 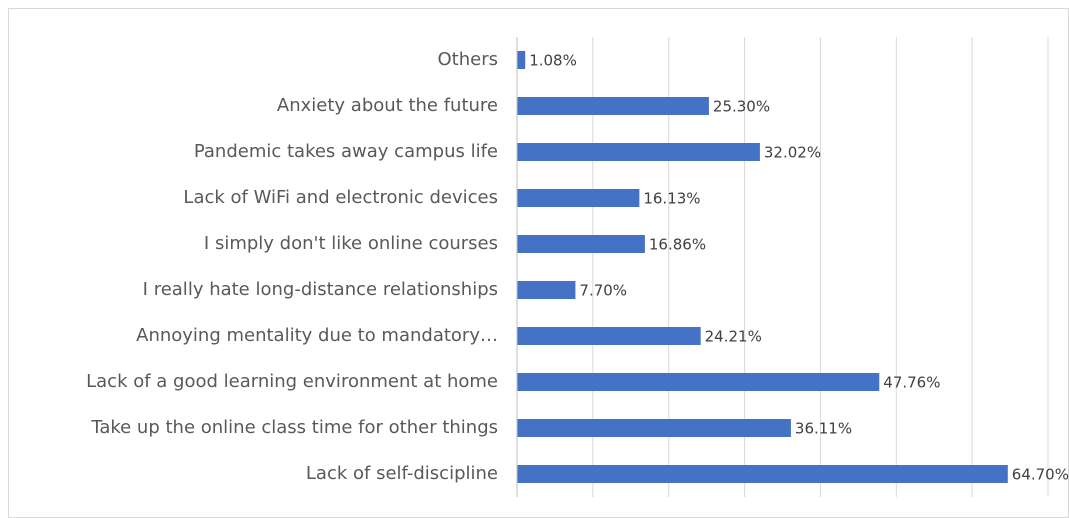 What do you see at coordinates (553, 61) in the screenshot?
I see `data-label: 1.08%` at bounding box center [553, 61].